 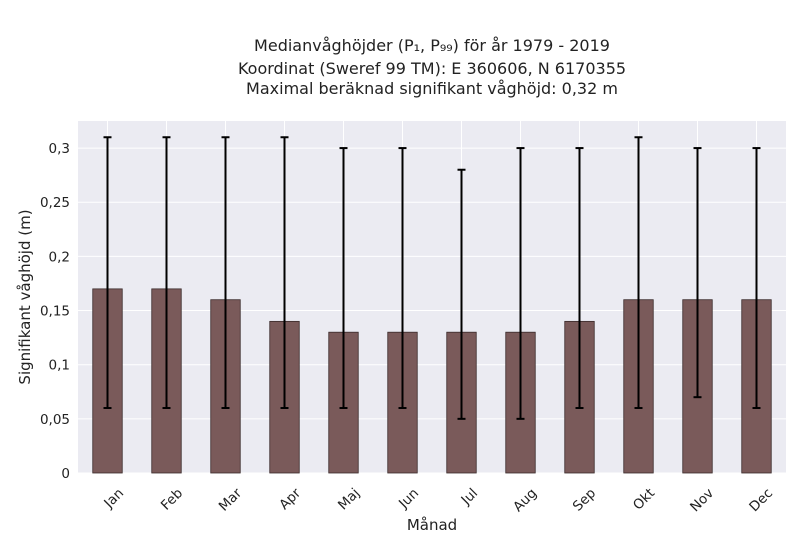 What do you see at coordinates (107, 273) in the screenshot?
I see `error-bar-jan` at bounding box center [107, 273].